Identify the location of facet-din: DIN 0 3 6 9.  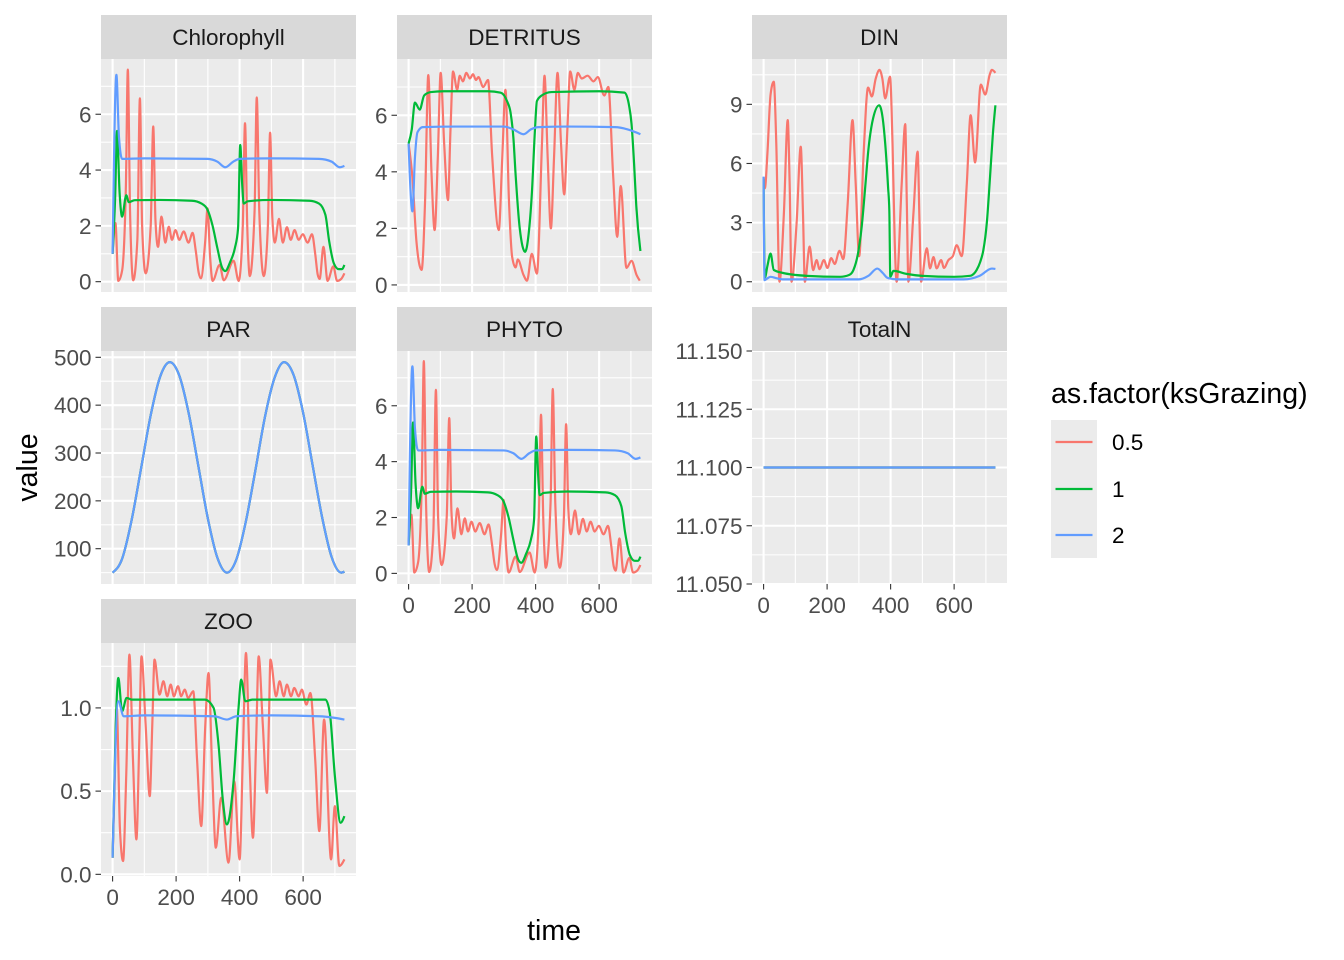
(868, 155).